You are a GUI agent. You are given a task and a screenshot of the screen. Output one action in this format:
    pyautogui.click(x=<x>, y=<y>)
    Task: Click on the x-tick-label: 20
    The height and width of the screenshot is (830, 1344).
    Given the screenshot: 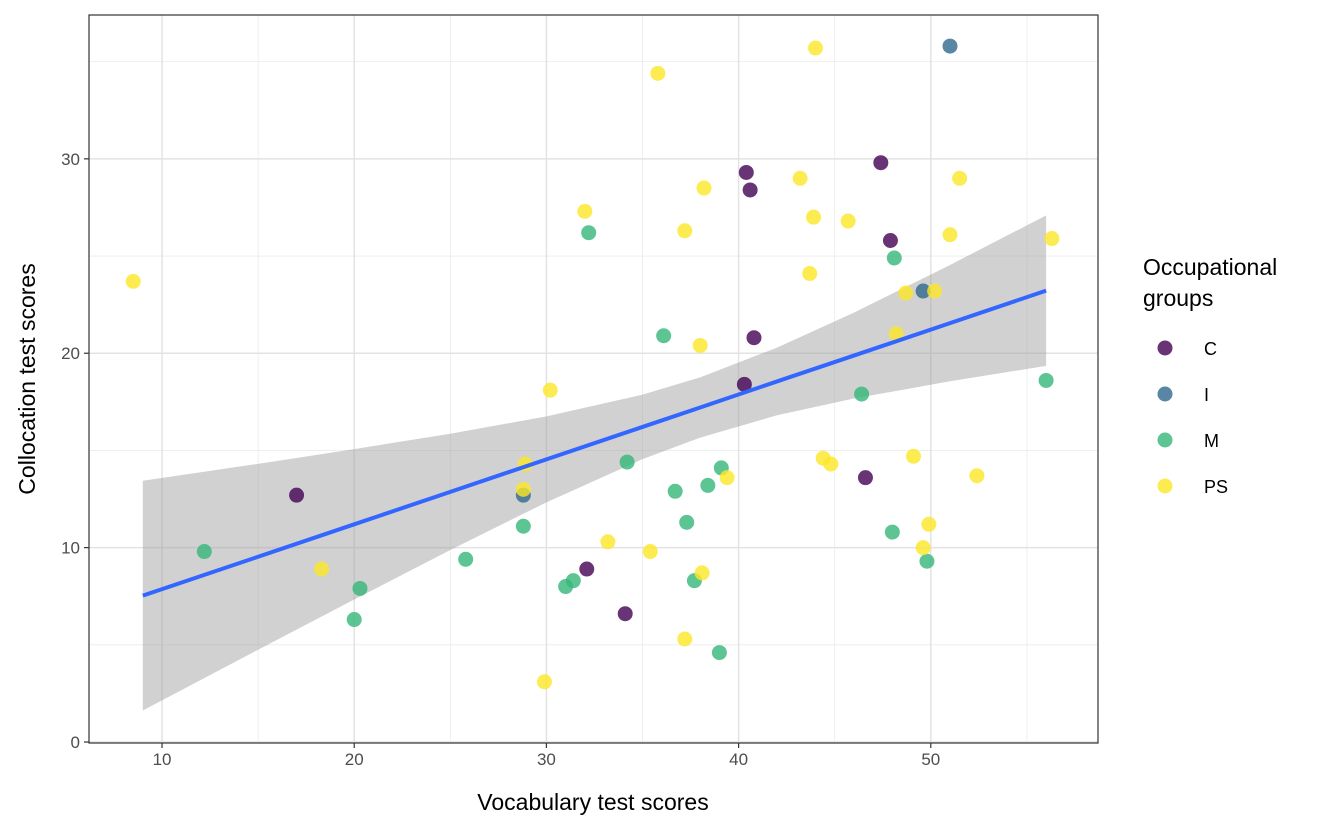 What is the action you would take?
    pyautogui.click(x=354, y=759)
    